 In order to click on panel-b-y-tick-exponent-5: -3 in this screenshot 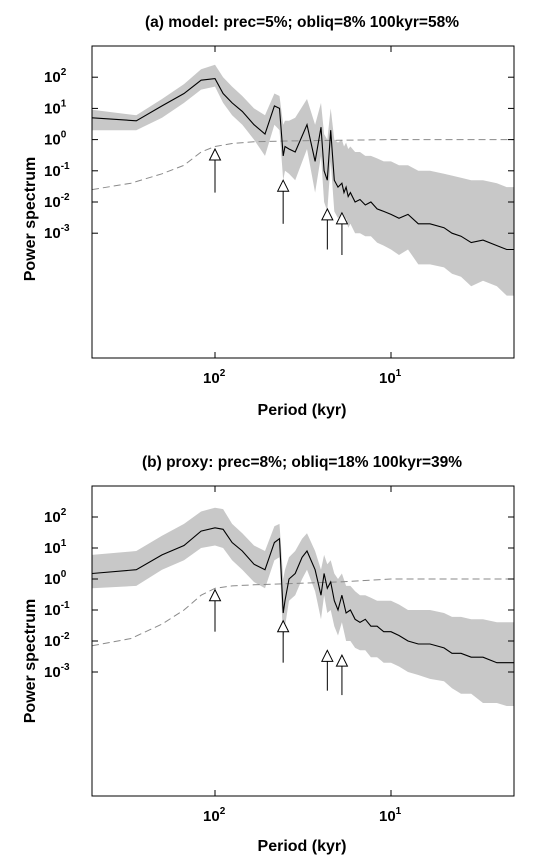, I will do `click(65, 667)`.